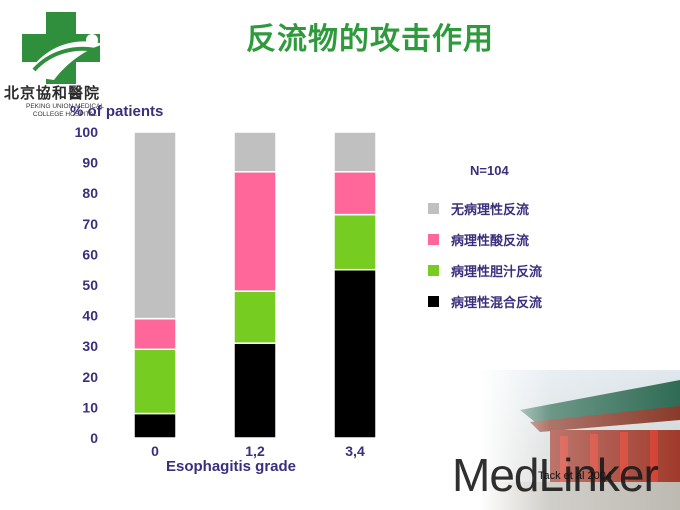 The image size is (680, 510). I want to click on y-tick-label: 0, so click(94, 438).